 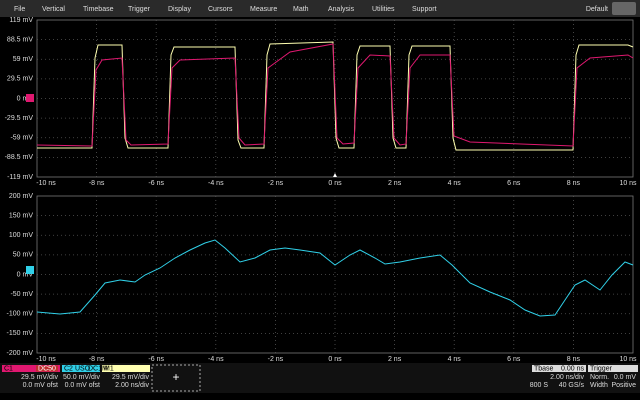 What do you see at coordinates (21, 215) in the screenshot?
I see `y-tick-label: 150 mV` at bounding box center [21, 215].